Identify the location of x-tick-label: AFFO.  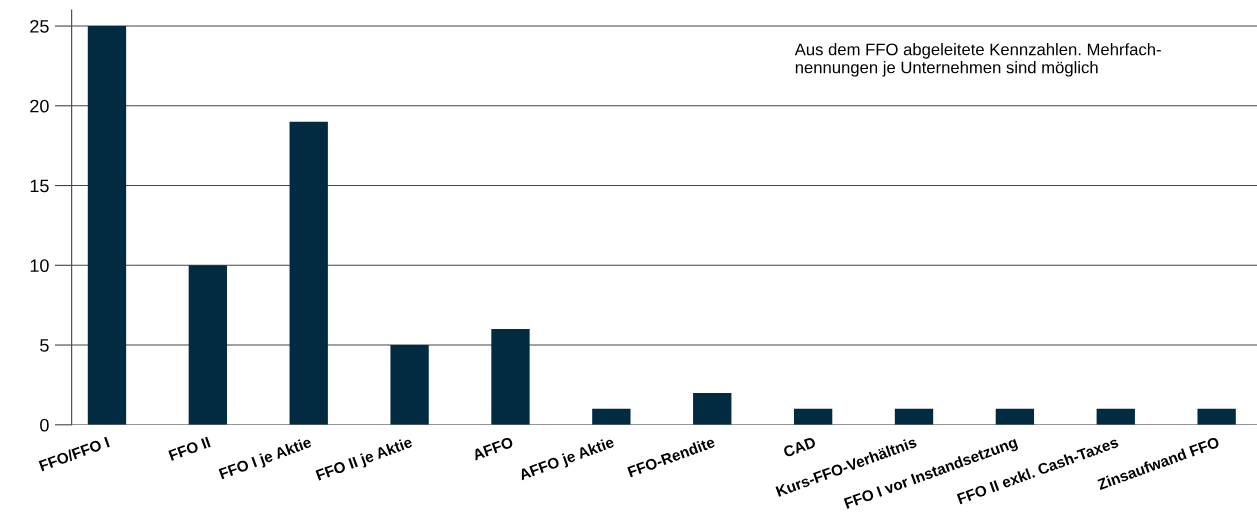
(492, 448).